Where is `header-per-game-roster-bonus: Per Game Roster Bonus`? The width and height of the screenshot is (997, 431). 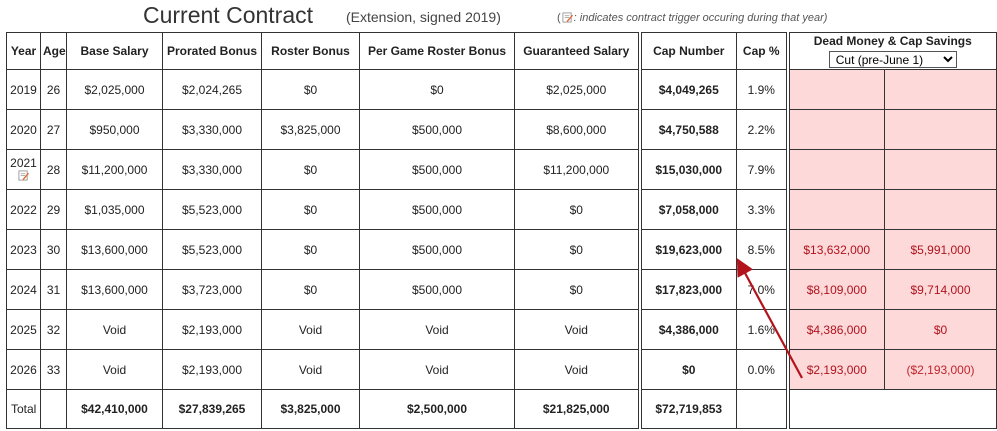 header-per-game-roster-bonus: Per Game Roster Bonus is located at coordinates (437, 51).